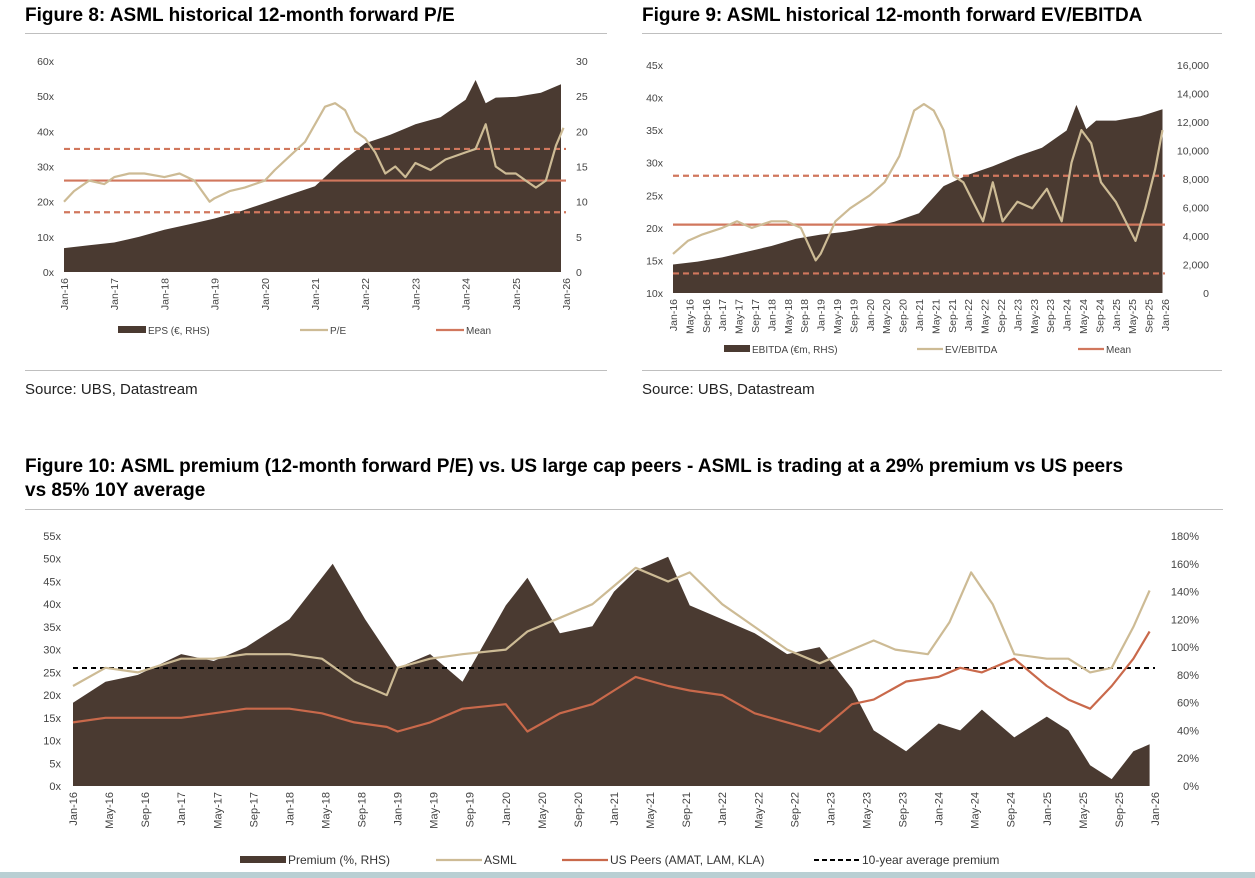 Image resolution: width=1255 pixels, height=878 pixels. I want to click on legend-label: US Peers (AMAT, LAM, KLA), so click(687, 860).